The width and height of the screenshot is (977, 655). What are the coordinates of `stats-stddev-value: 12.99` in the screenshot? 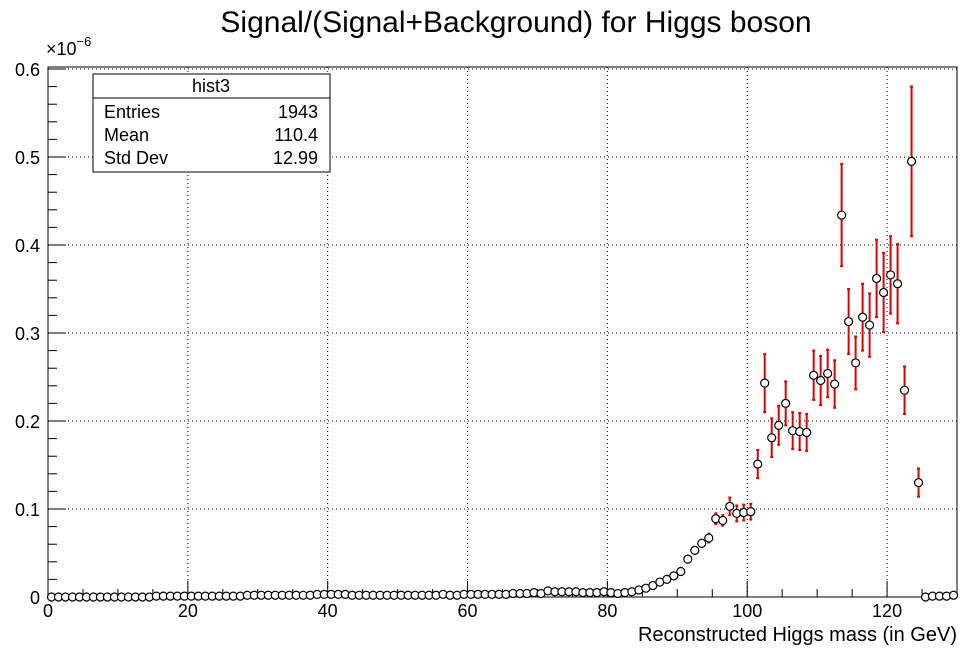 It's located at (295, 158).